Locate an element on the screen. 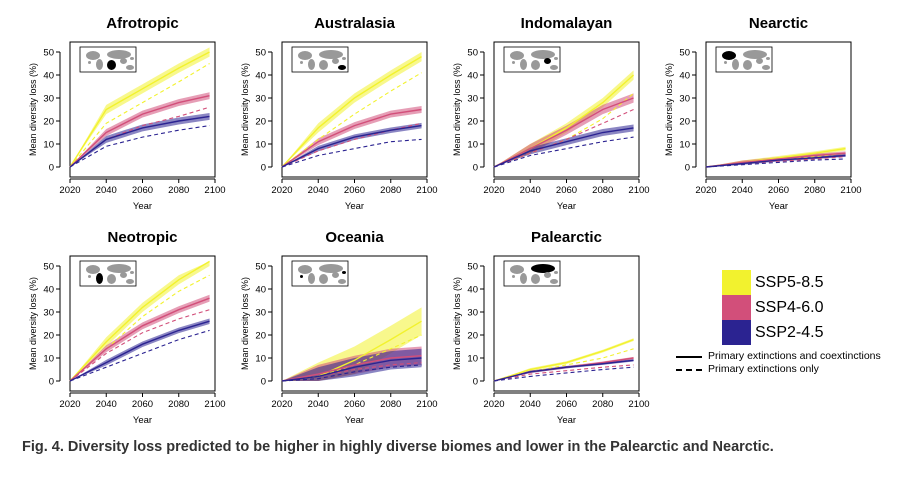 Image resolution: width=904 pixels, height=489 pixels. panel-title: Nearctic is located at coordinates (778, 23).